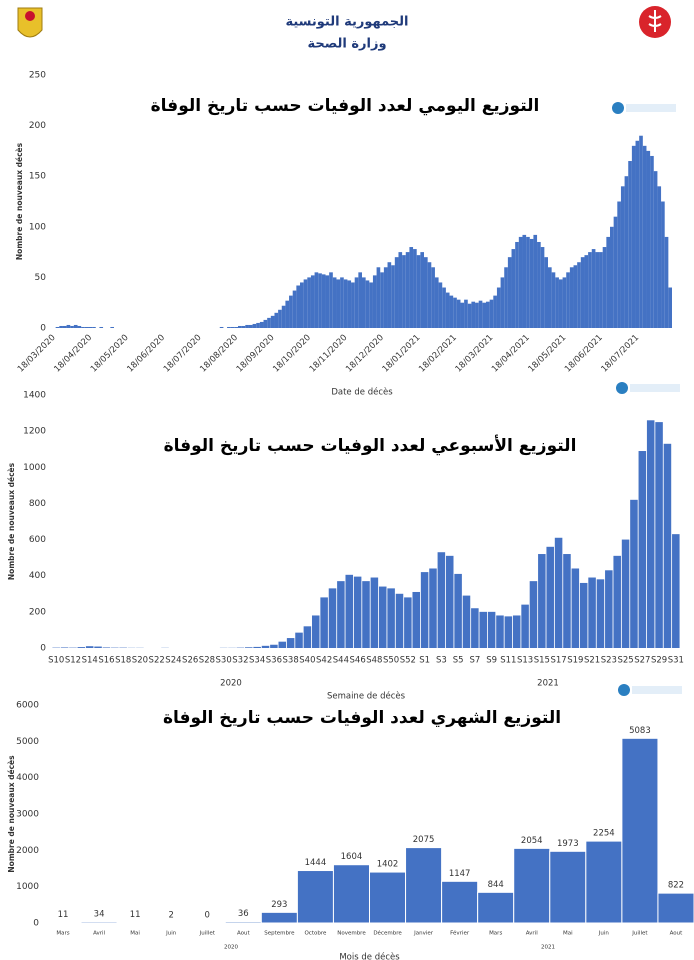 This screenshot has width=694, height=960. Describe the element at coordinates (183, 354) in the screenshot. I see `x-tick-label: 18/07/2020` at that location.